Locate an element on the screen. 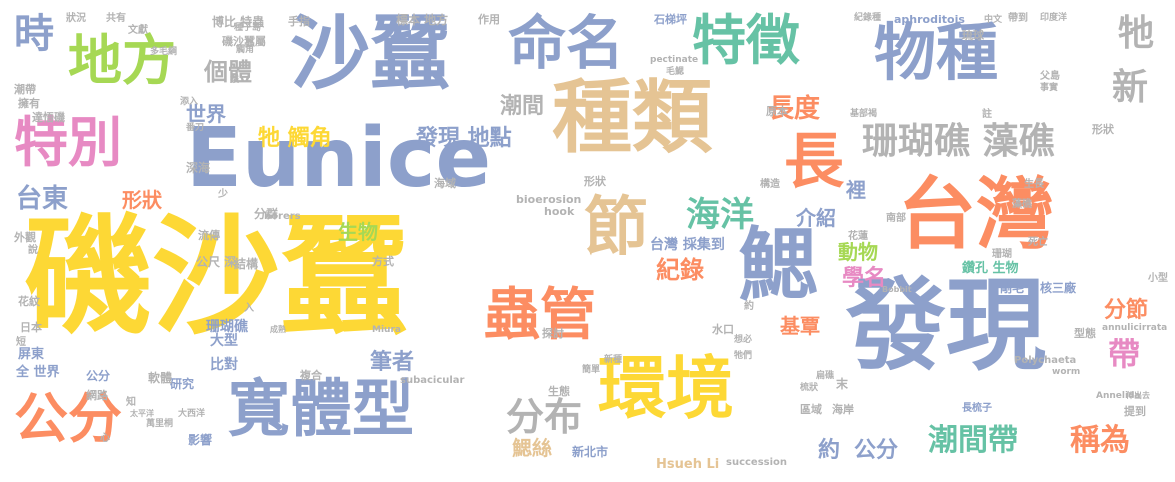 Image resolution: width=1175 pixels, height=482 pixels. word: 生長 is located at coordinates (1034, 184).